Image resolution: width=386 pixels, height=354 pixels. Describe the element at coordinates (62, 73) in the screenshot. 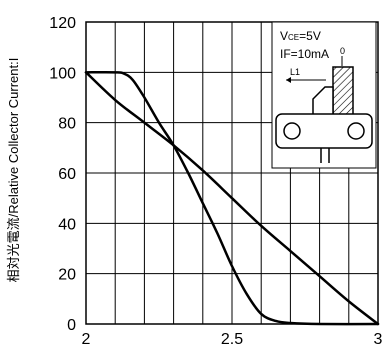

I see `y-tick-label: 100` at that location.